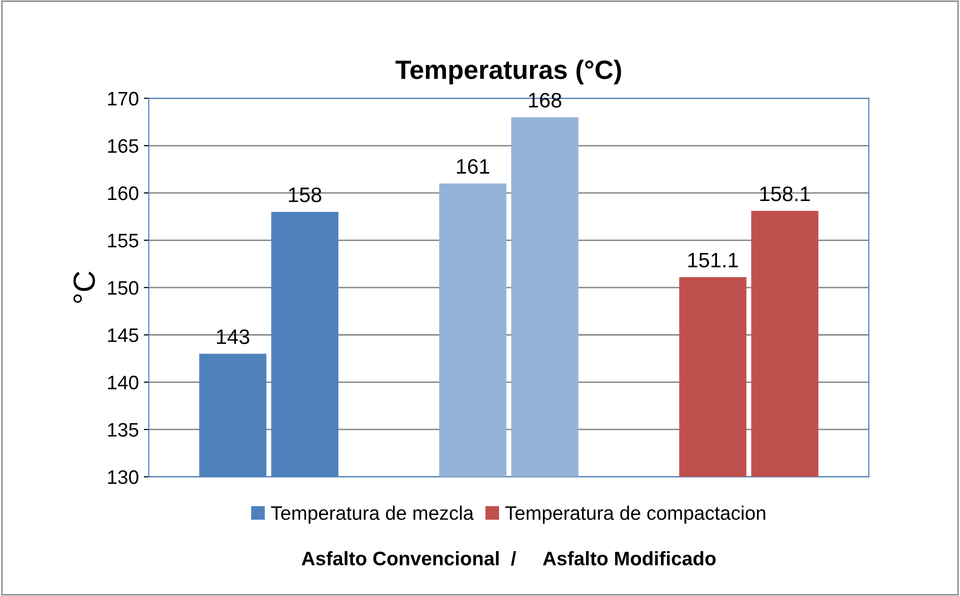 This screenshot has width=960, height=596. What do you see at coordinates (305, 194) in the screenshot?
I see `data-label: 158` at bounding box center [305, 194].